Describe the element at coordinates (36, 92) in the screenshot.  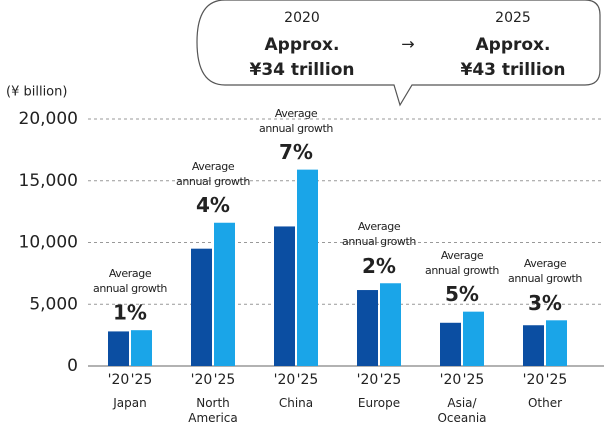
I see `unit-label: (¥ billion)` at that location.